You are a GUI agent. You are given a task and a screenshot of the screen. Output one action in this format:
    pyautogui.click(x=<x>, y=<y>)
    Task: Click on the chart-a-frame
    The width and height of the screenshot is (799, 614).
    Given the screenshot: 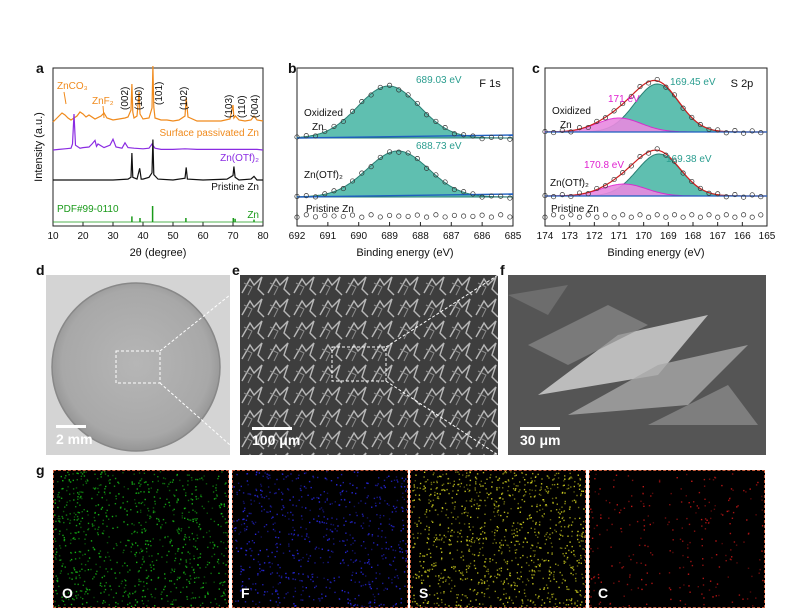 What is the action you would take?
    pyautogui.click(x=158, y=147)
    